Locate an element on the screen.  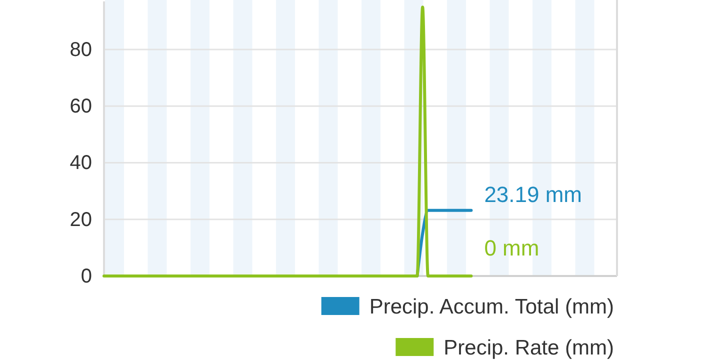
data-label: 23.19 mm is located at coordinates (533, 195).